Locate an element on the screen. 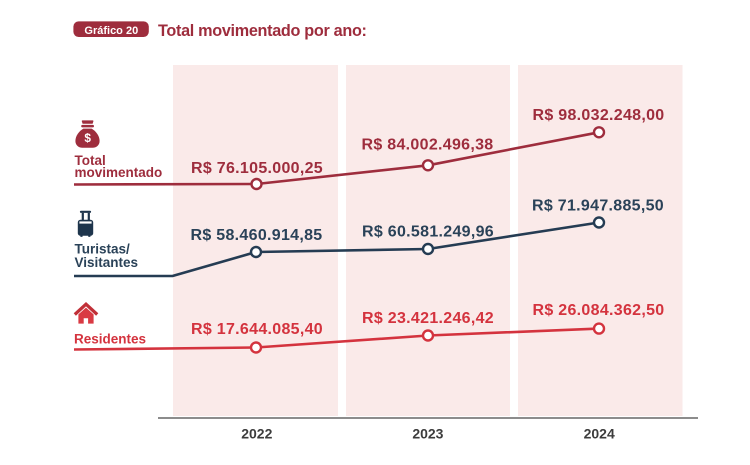  svg-text: R$ 26.084.362,50 is located at coordinates (598, 310).